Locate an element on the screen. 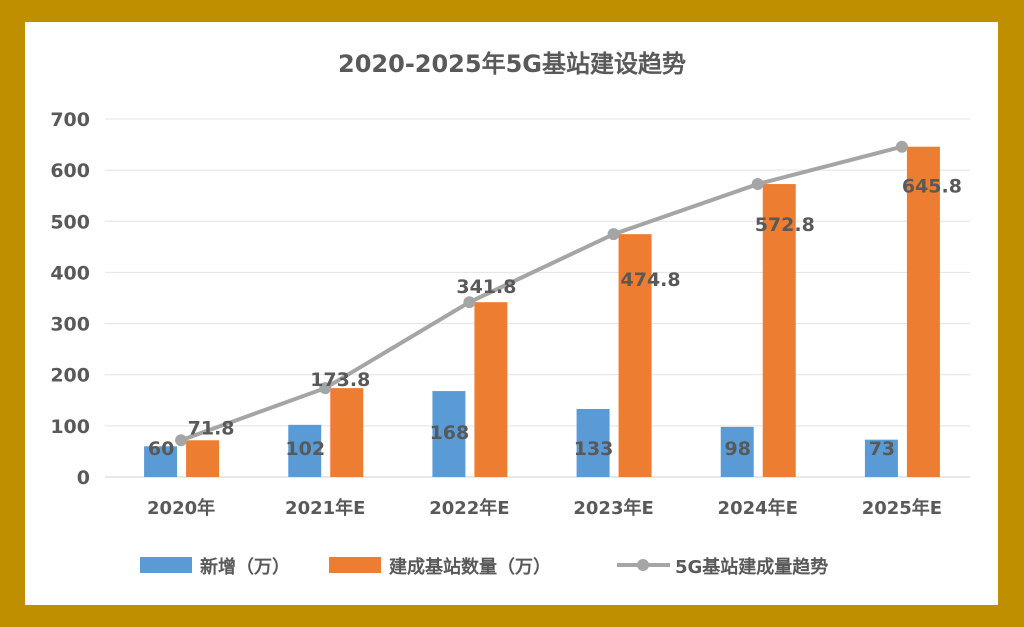 The width and height of the screenshot is (1024, 627). data-label-total: 71.8 is located at coordinates (211, 428).